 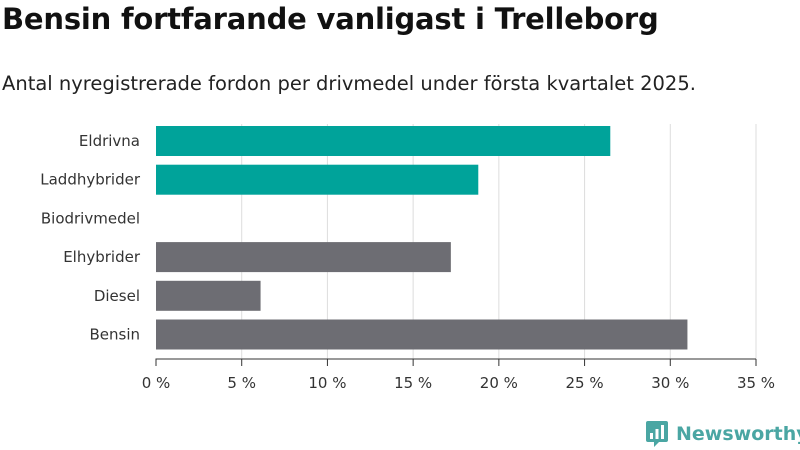 What do you see at coordinates (499, 383) in the screenshot?
I see `x-tick-label: 20 %` at bounding box center [499, 383].